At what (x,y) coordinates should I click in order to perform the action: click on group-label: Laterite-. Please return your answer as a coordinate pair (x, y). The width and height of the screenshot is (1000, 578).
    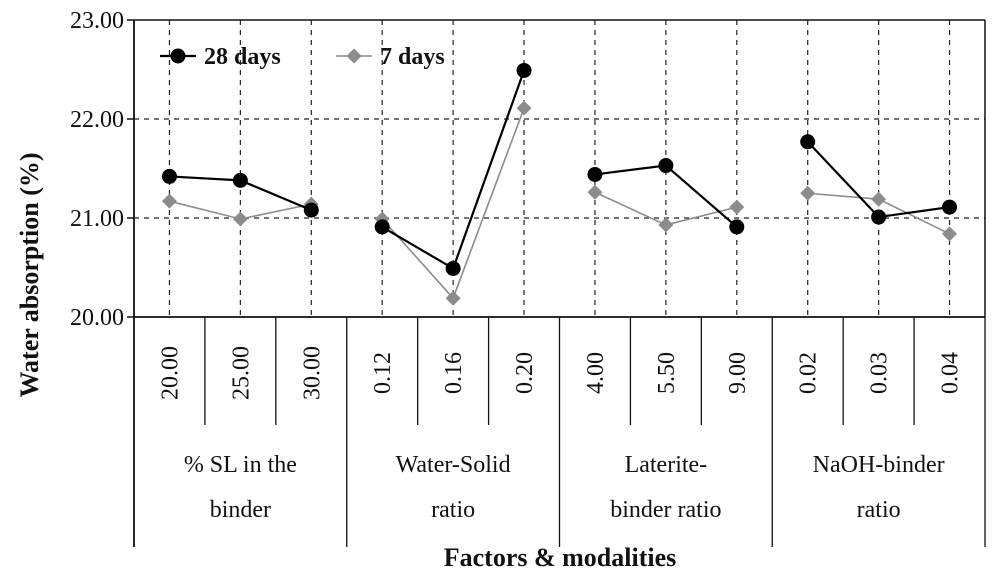
    Looking at the image, I should click on (666, 465).